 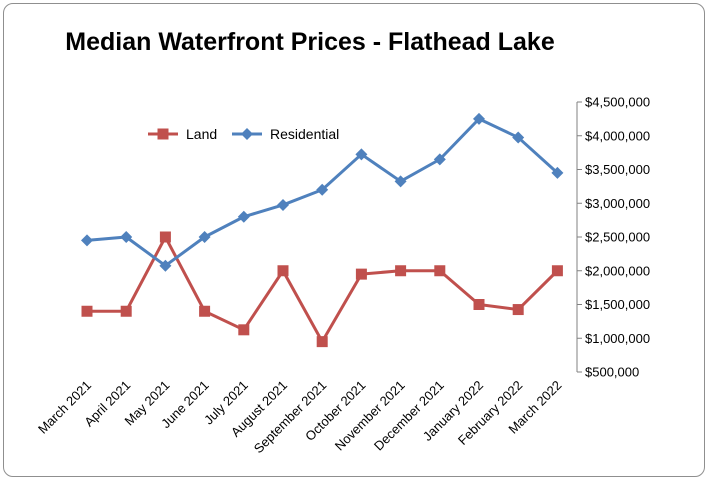 What do you see at coordinates (617, 270) in the screenshot?
I see `y-tick-label: $2,000,000` at bounding box center [617, 270].